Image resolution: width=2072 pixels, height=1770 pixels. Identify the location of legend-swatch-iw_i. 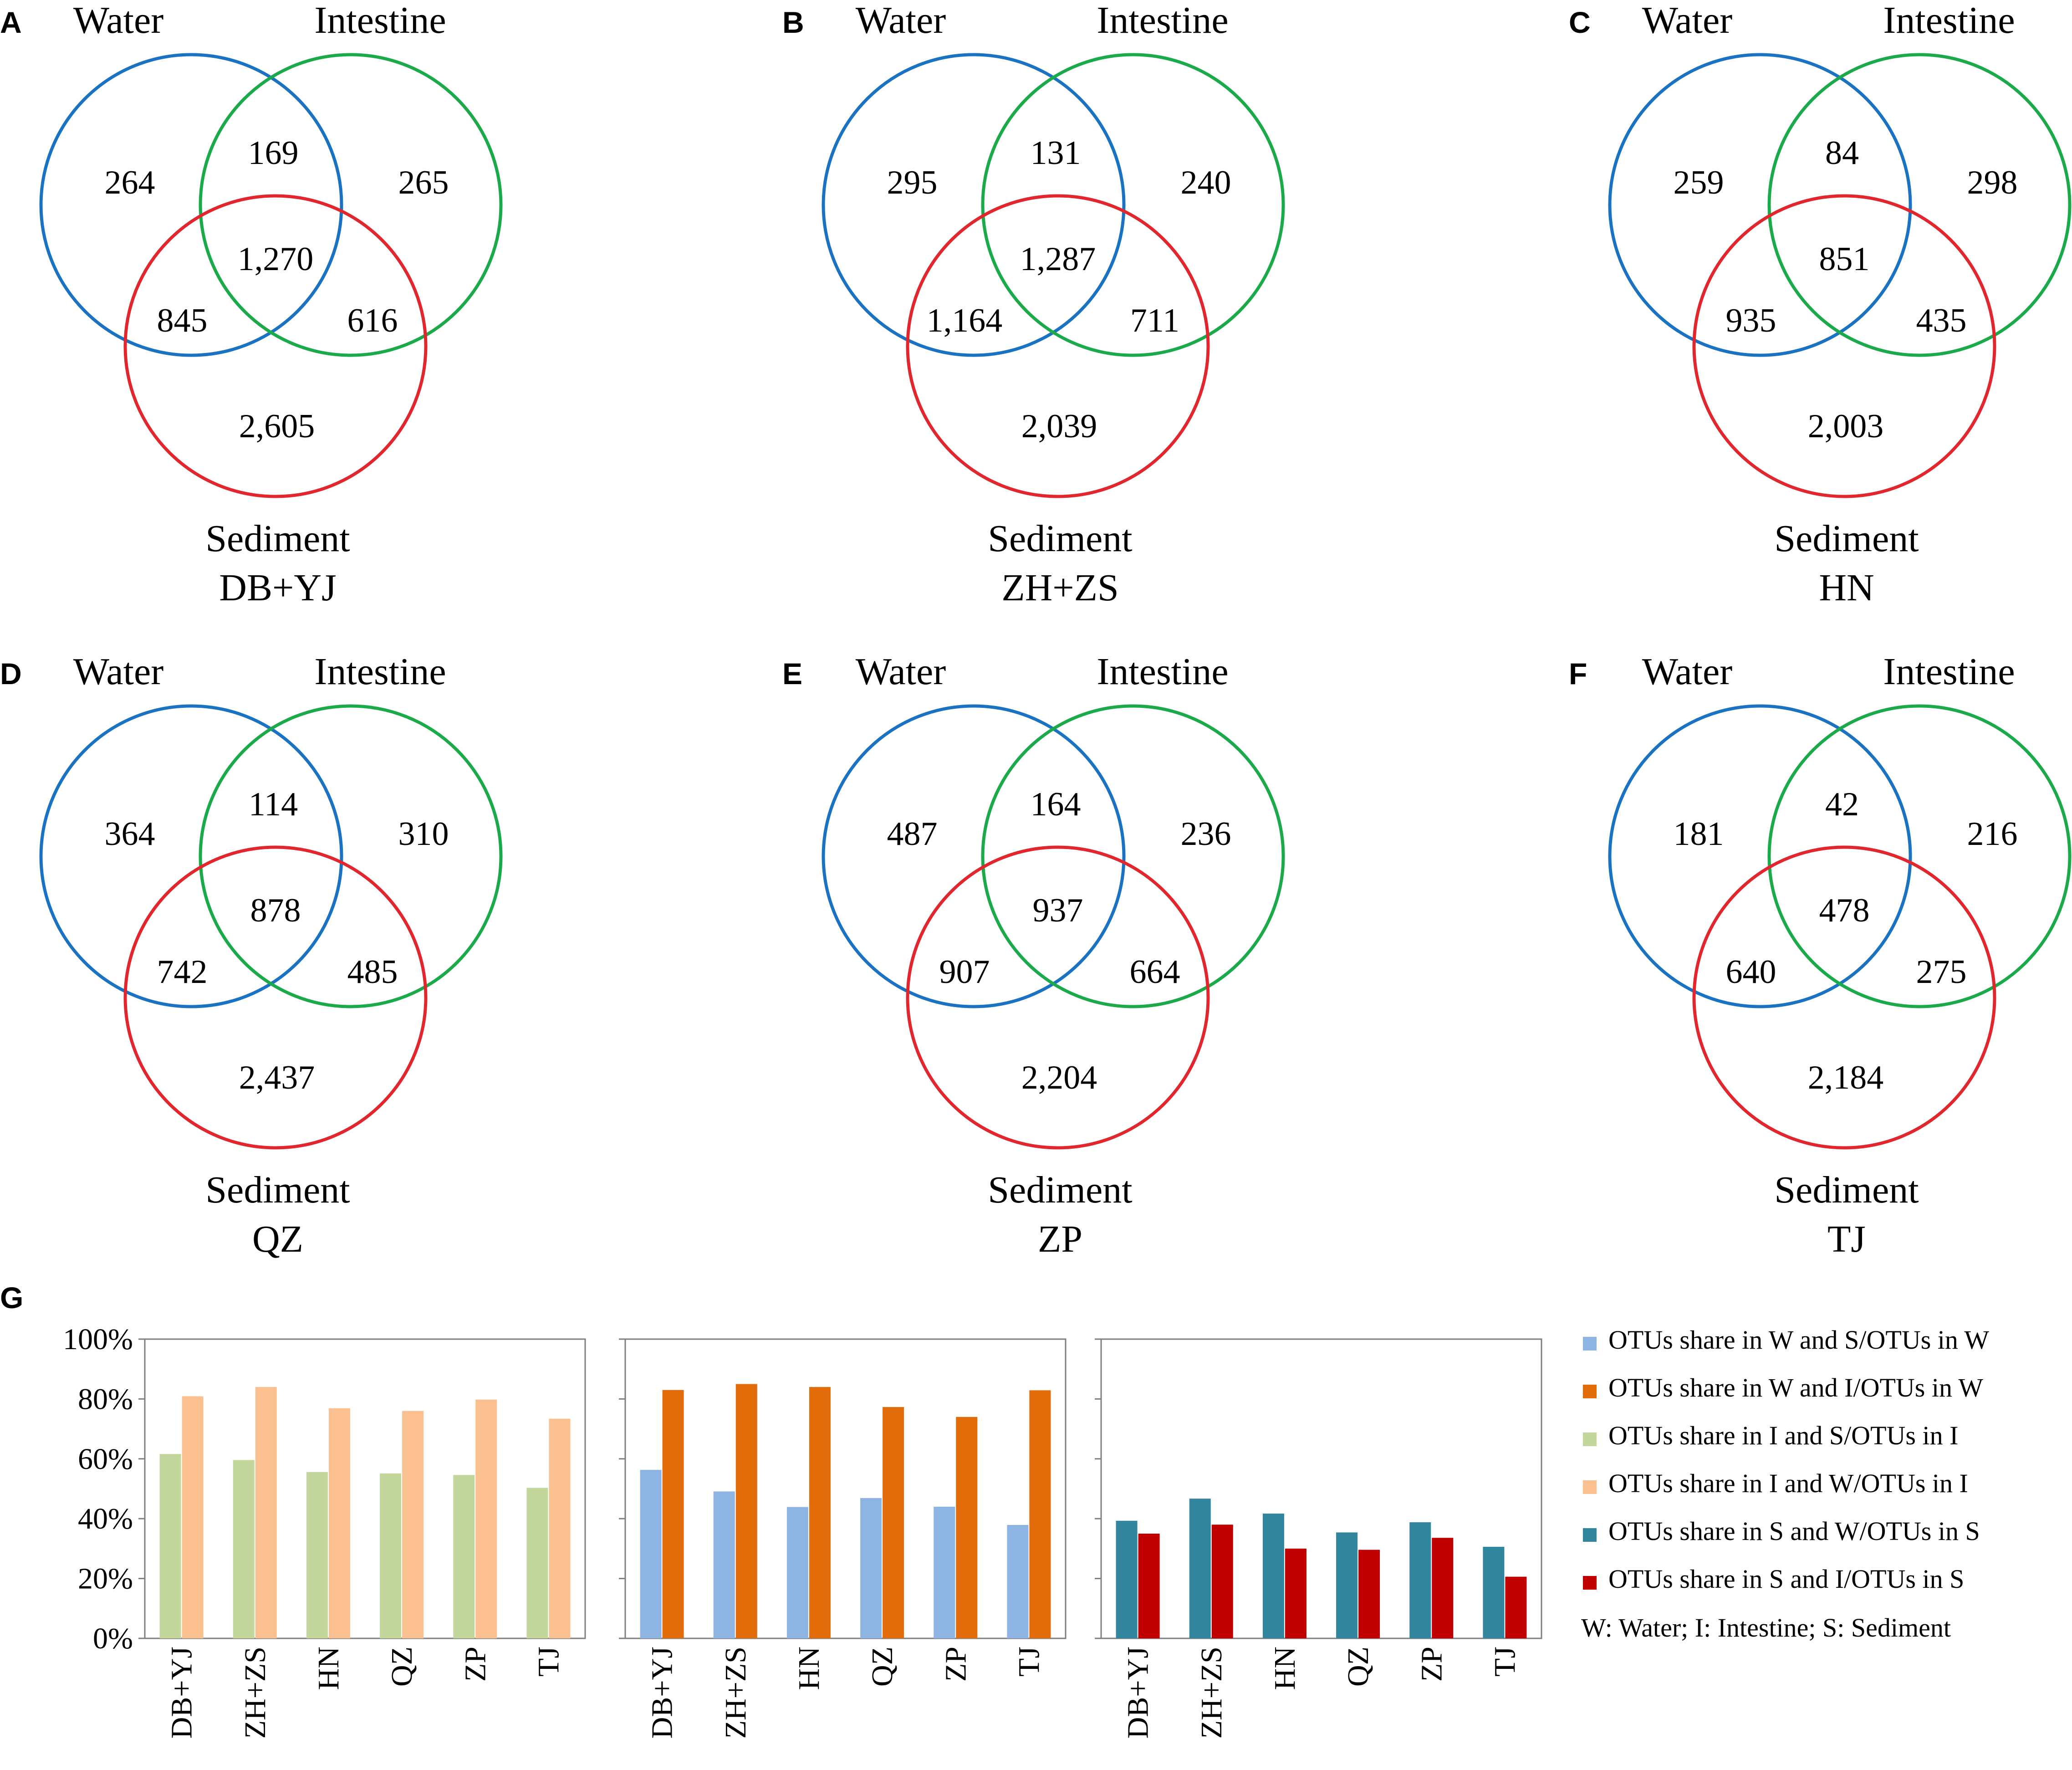
(1590, 1487).